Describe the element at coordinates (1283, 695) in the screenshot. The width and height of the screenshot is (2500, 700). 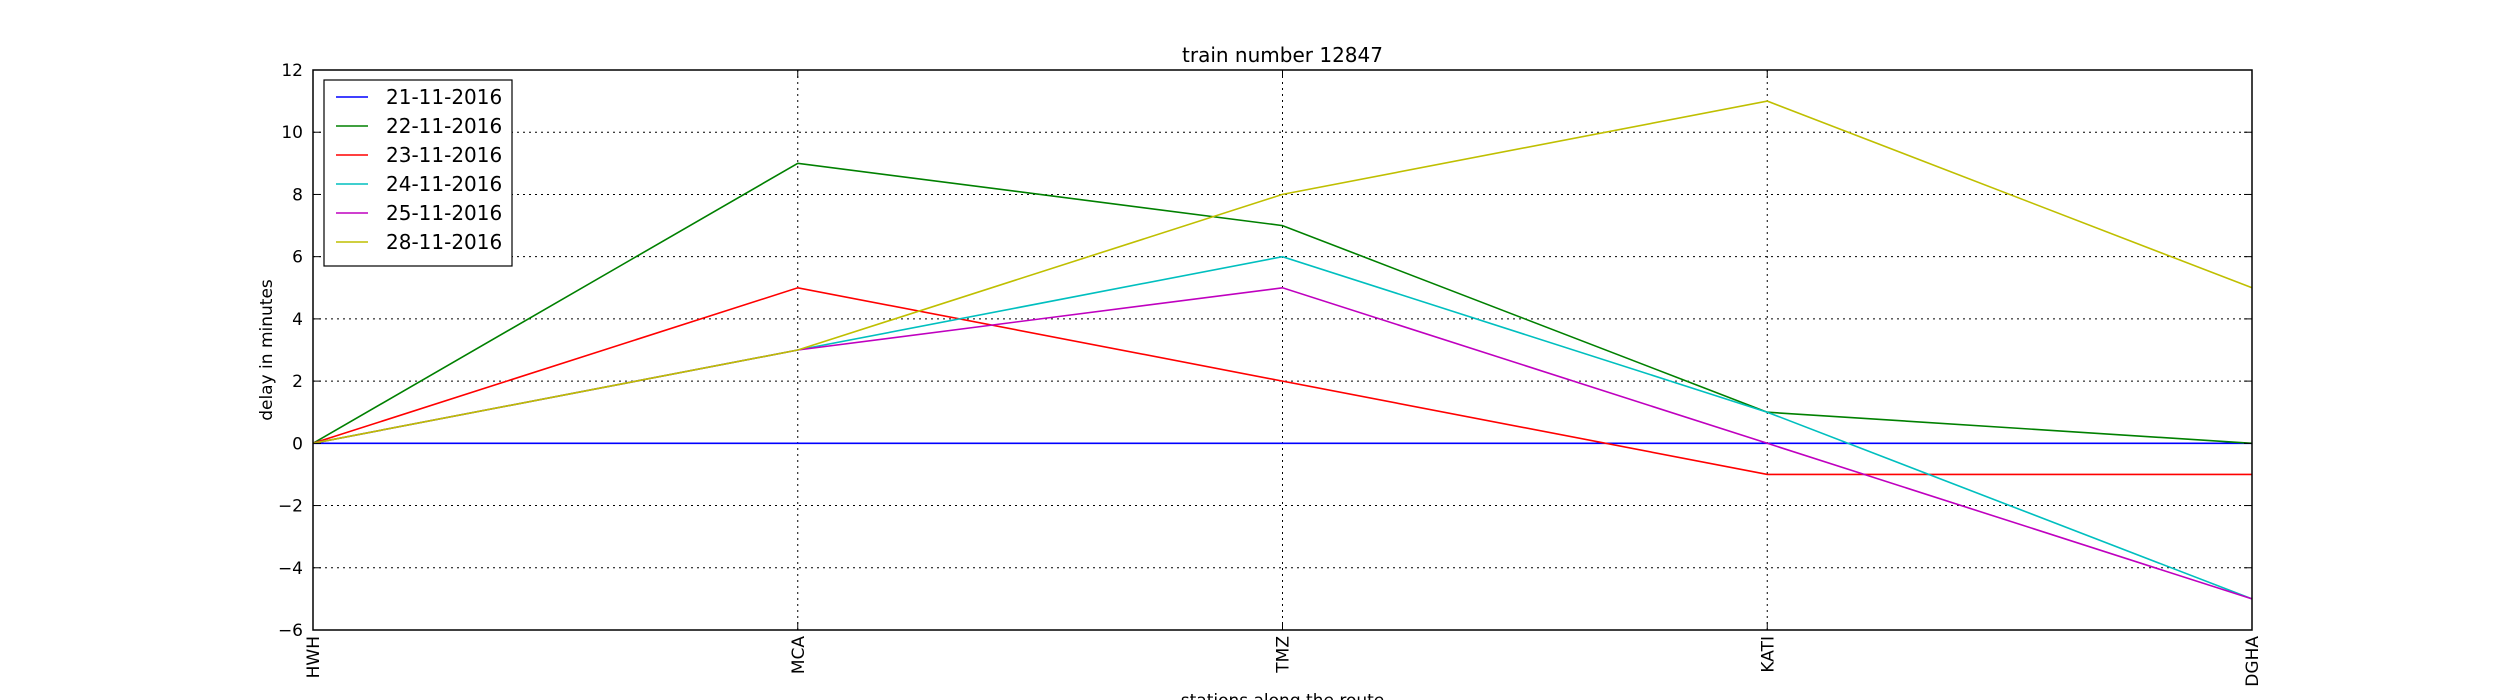
I see `x-axis-label: stations along the route` at that location.